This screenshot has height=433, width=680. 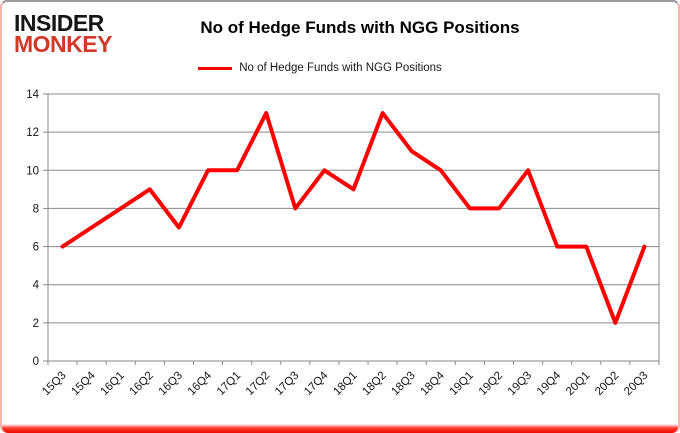 I want to click on bottom-red-border, so click(x=340, y=428).